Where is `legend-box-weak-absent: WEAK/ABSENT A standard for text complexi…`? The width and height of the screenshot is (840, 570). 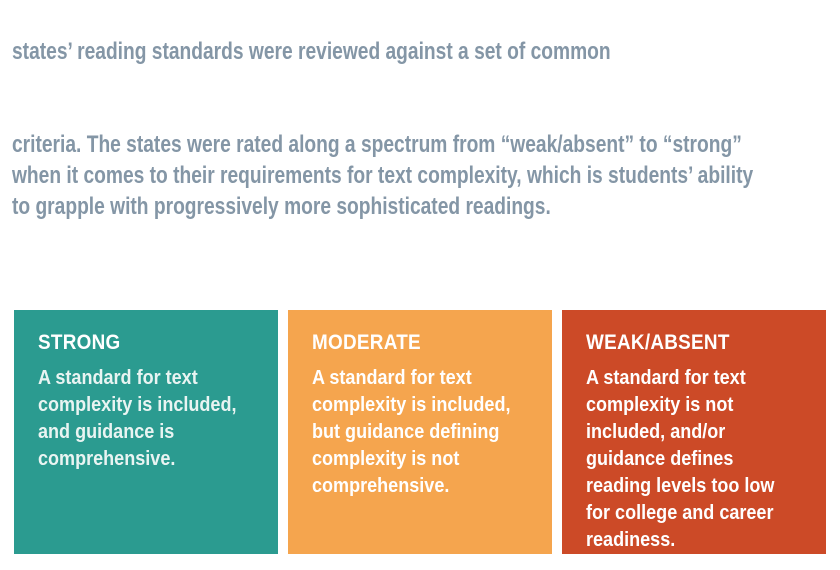 legend-box-weak-absent: WEAK/ABSENT A standard for text complexi… is located at coordinates (694, 432).